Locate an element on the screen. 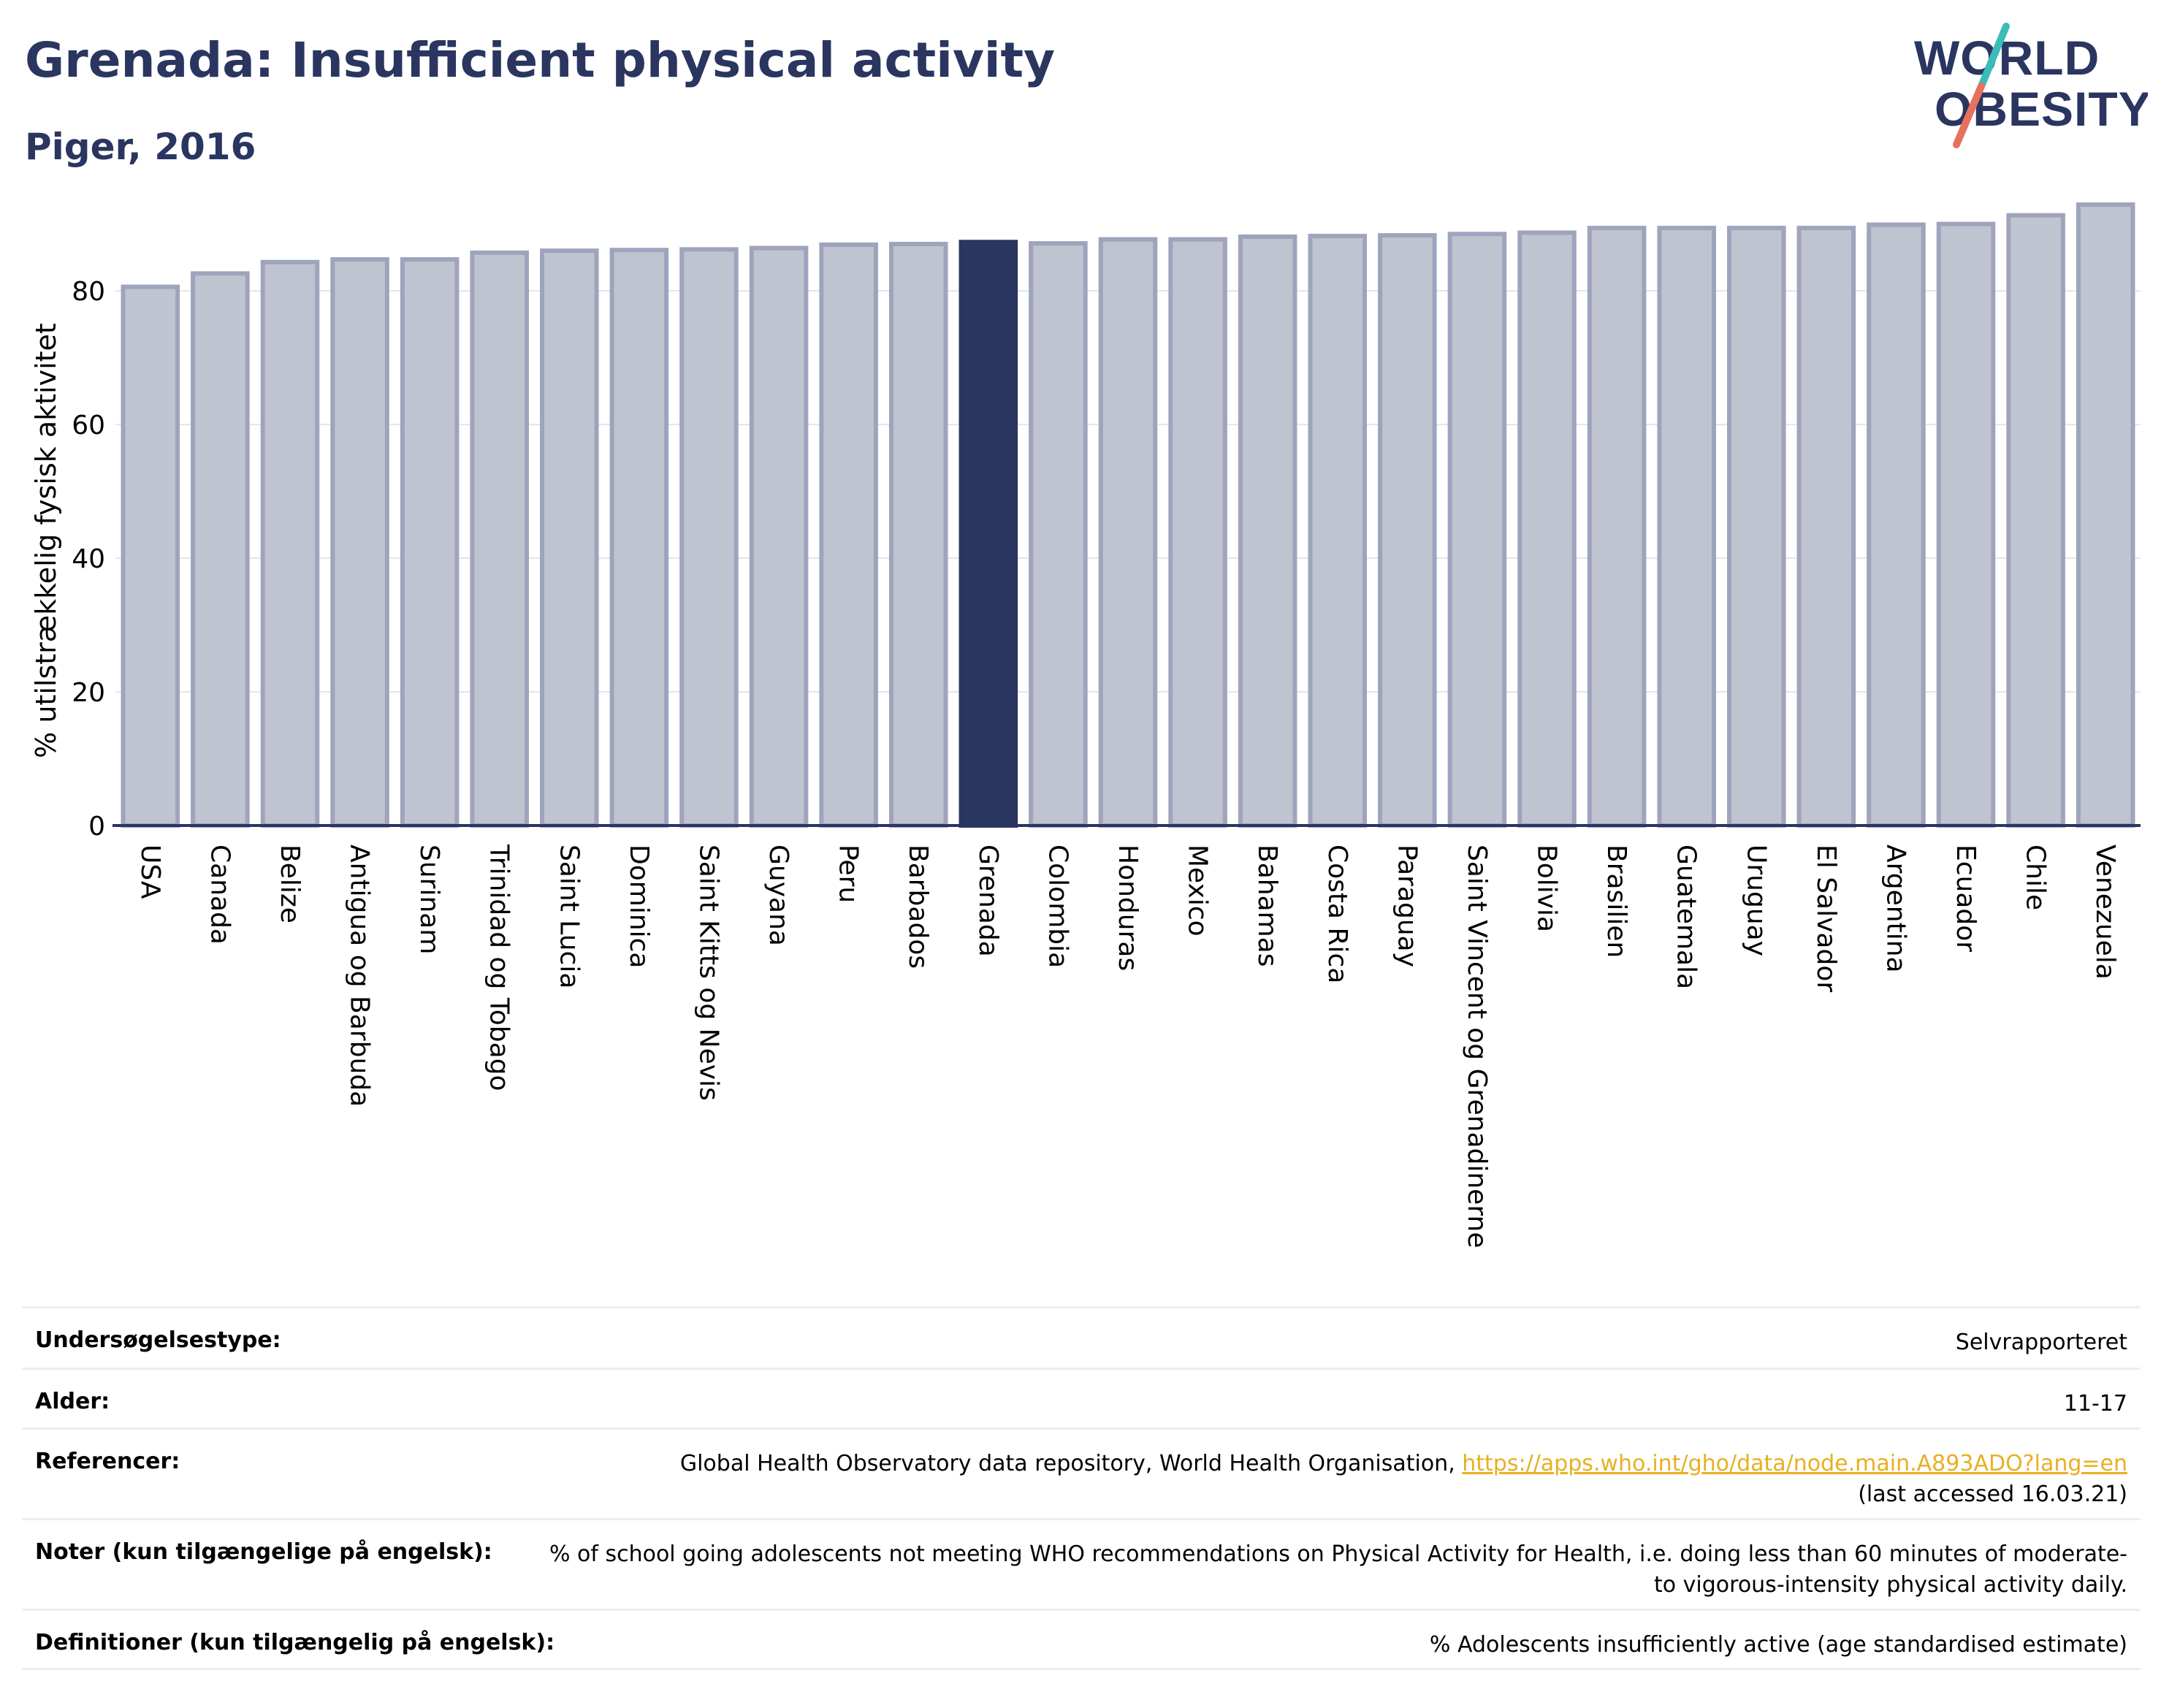 This screenshot has width=2161, height=1708. logo-slash-teal-icon is located at coordinates (1994, 56).